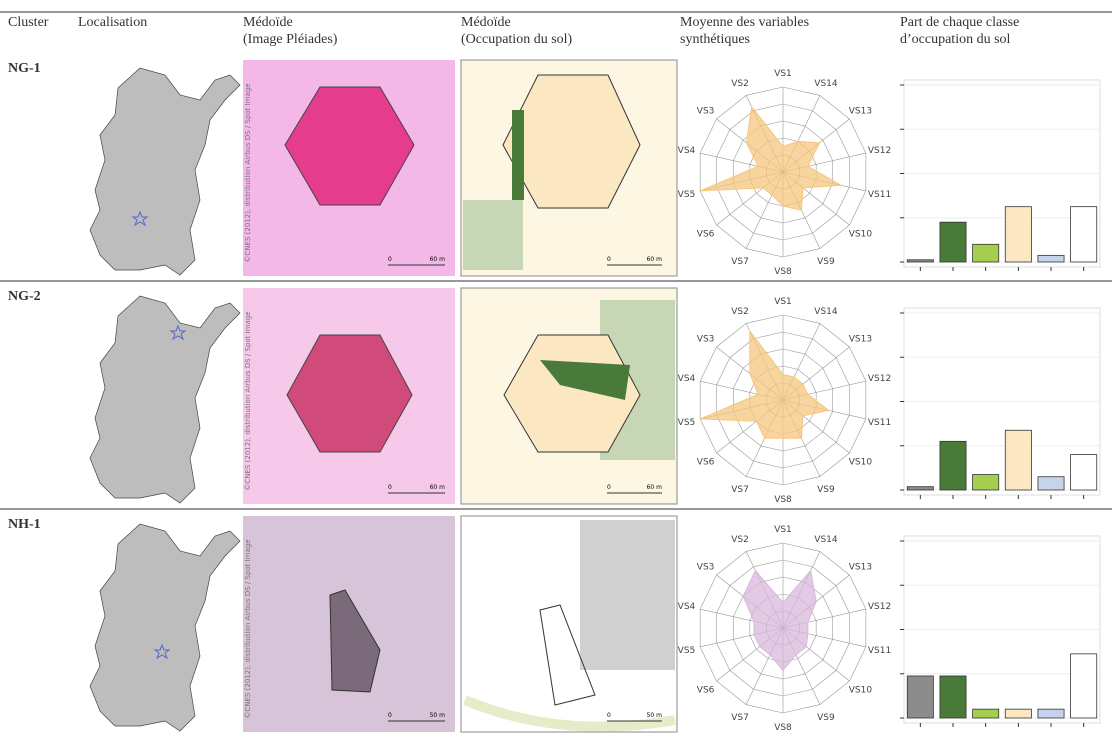 The image size is (1112, 734). Describe the element at coordinates (112, 22) in the screenshot. I see `column-header: Localisation` at that location.